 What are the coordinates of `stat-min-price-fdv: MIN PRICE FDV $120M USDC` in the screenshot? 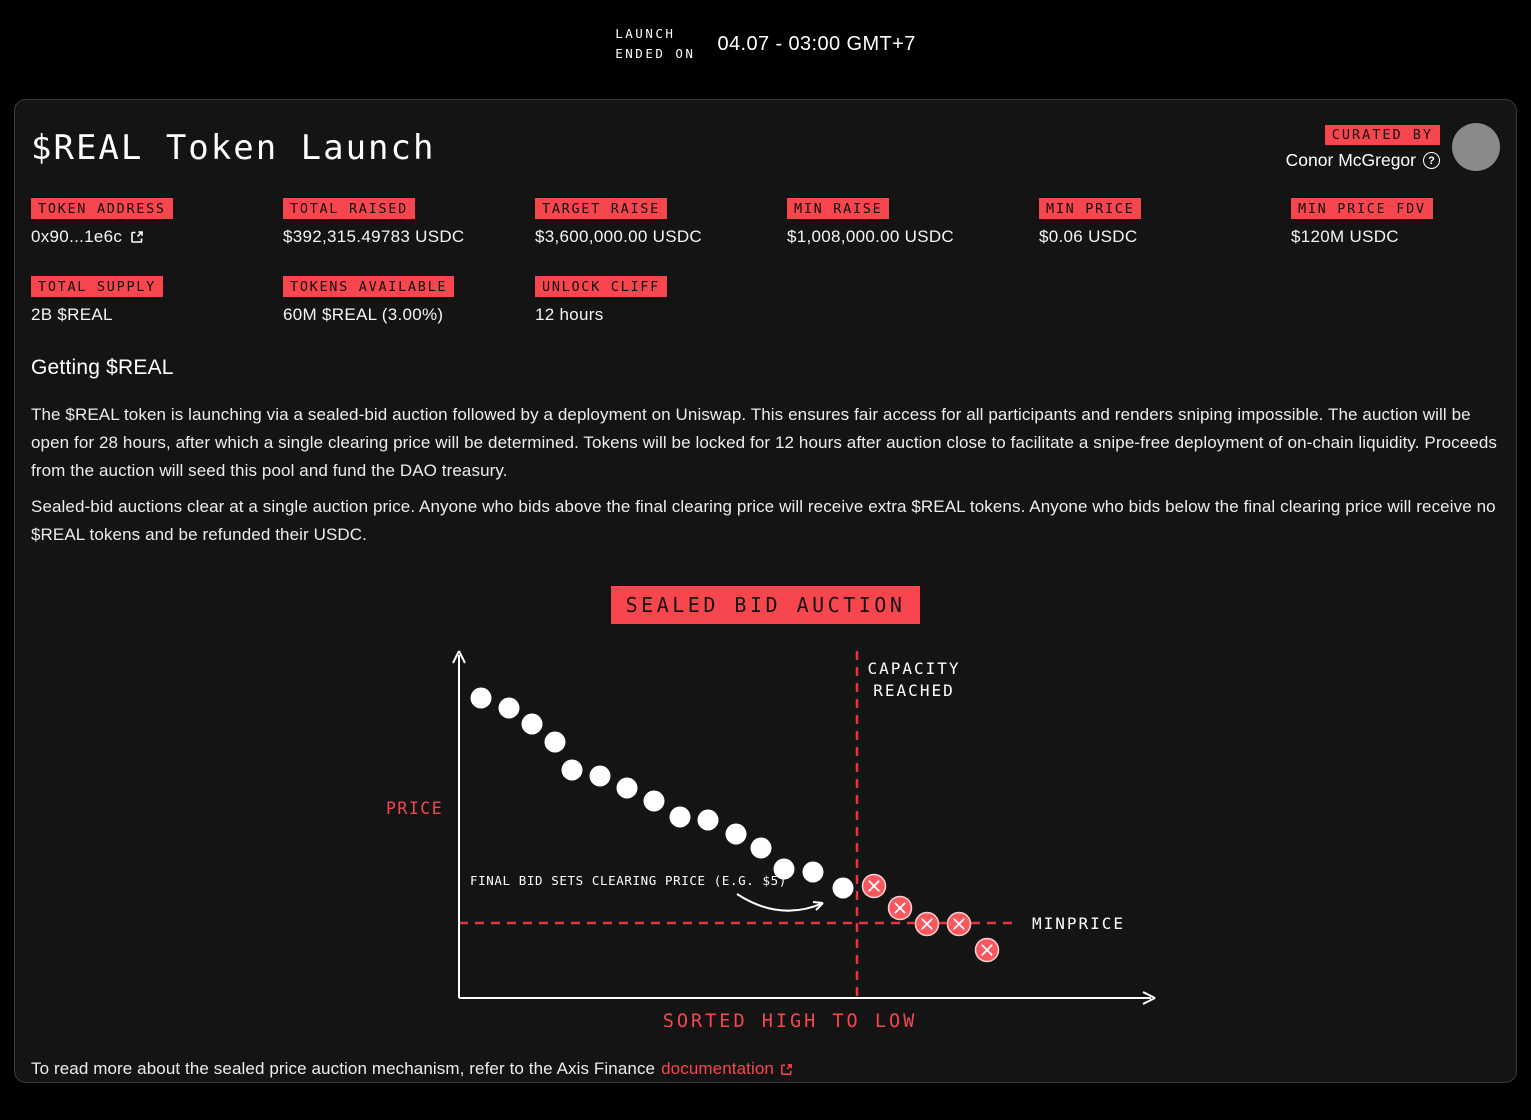 It's located at (1411, 222).